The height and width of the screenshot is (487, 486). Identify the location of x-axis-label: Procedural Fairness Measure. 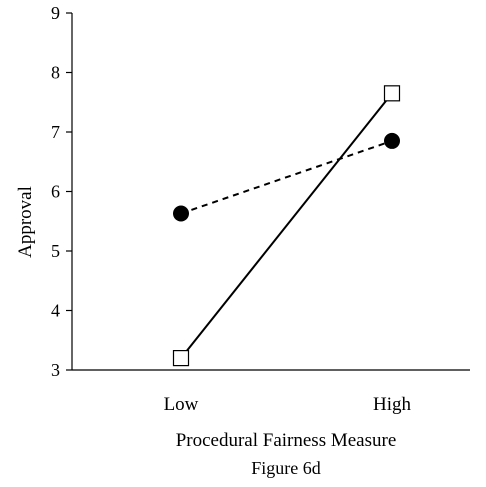
(286, 440).